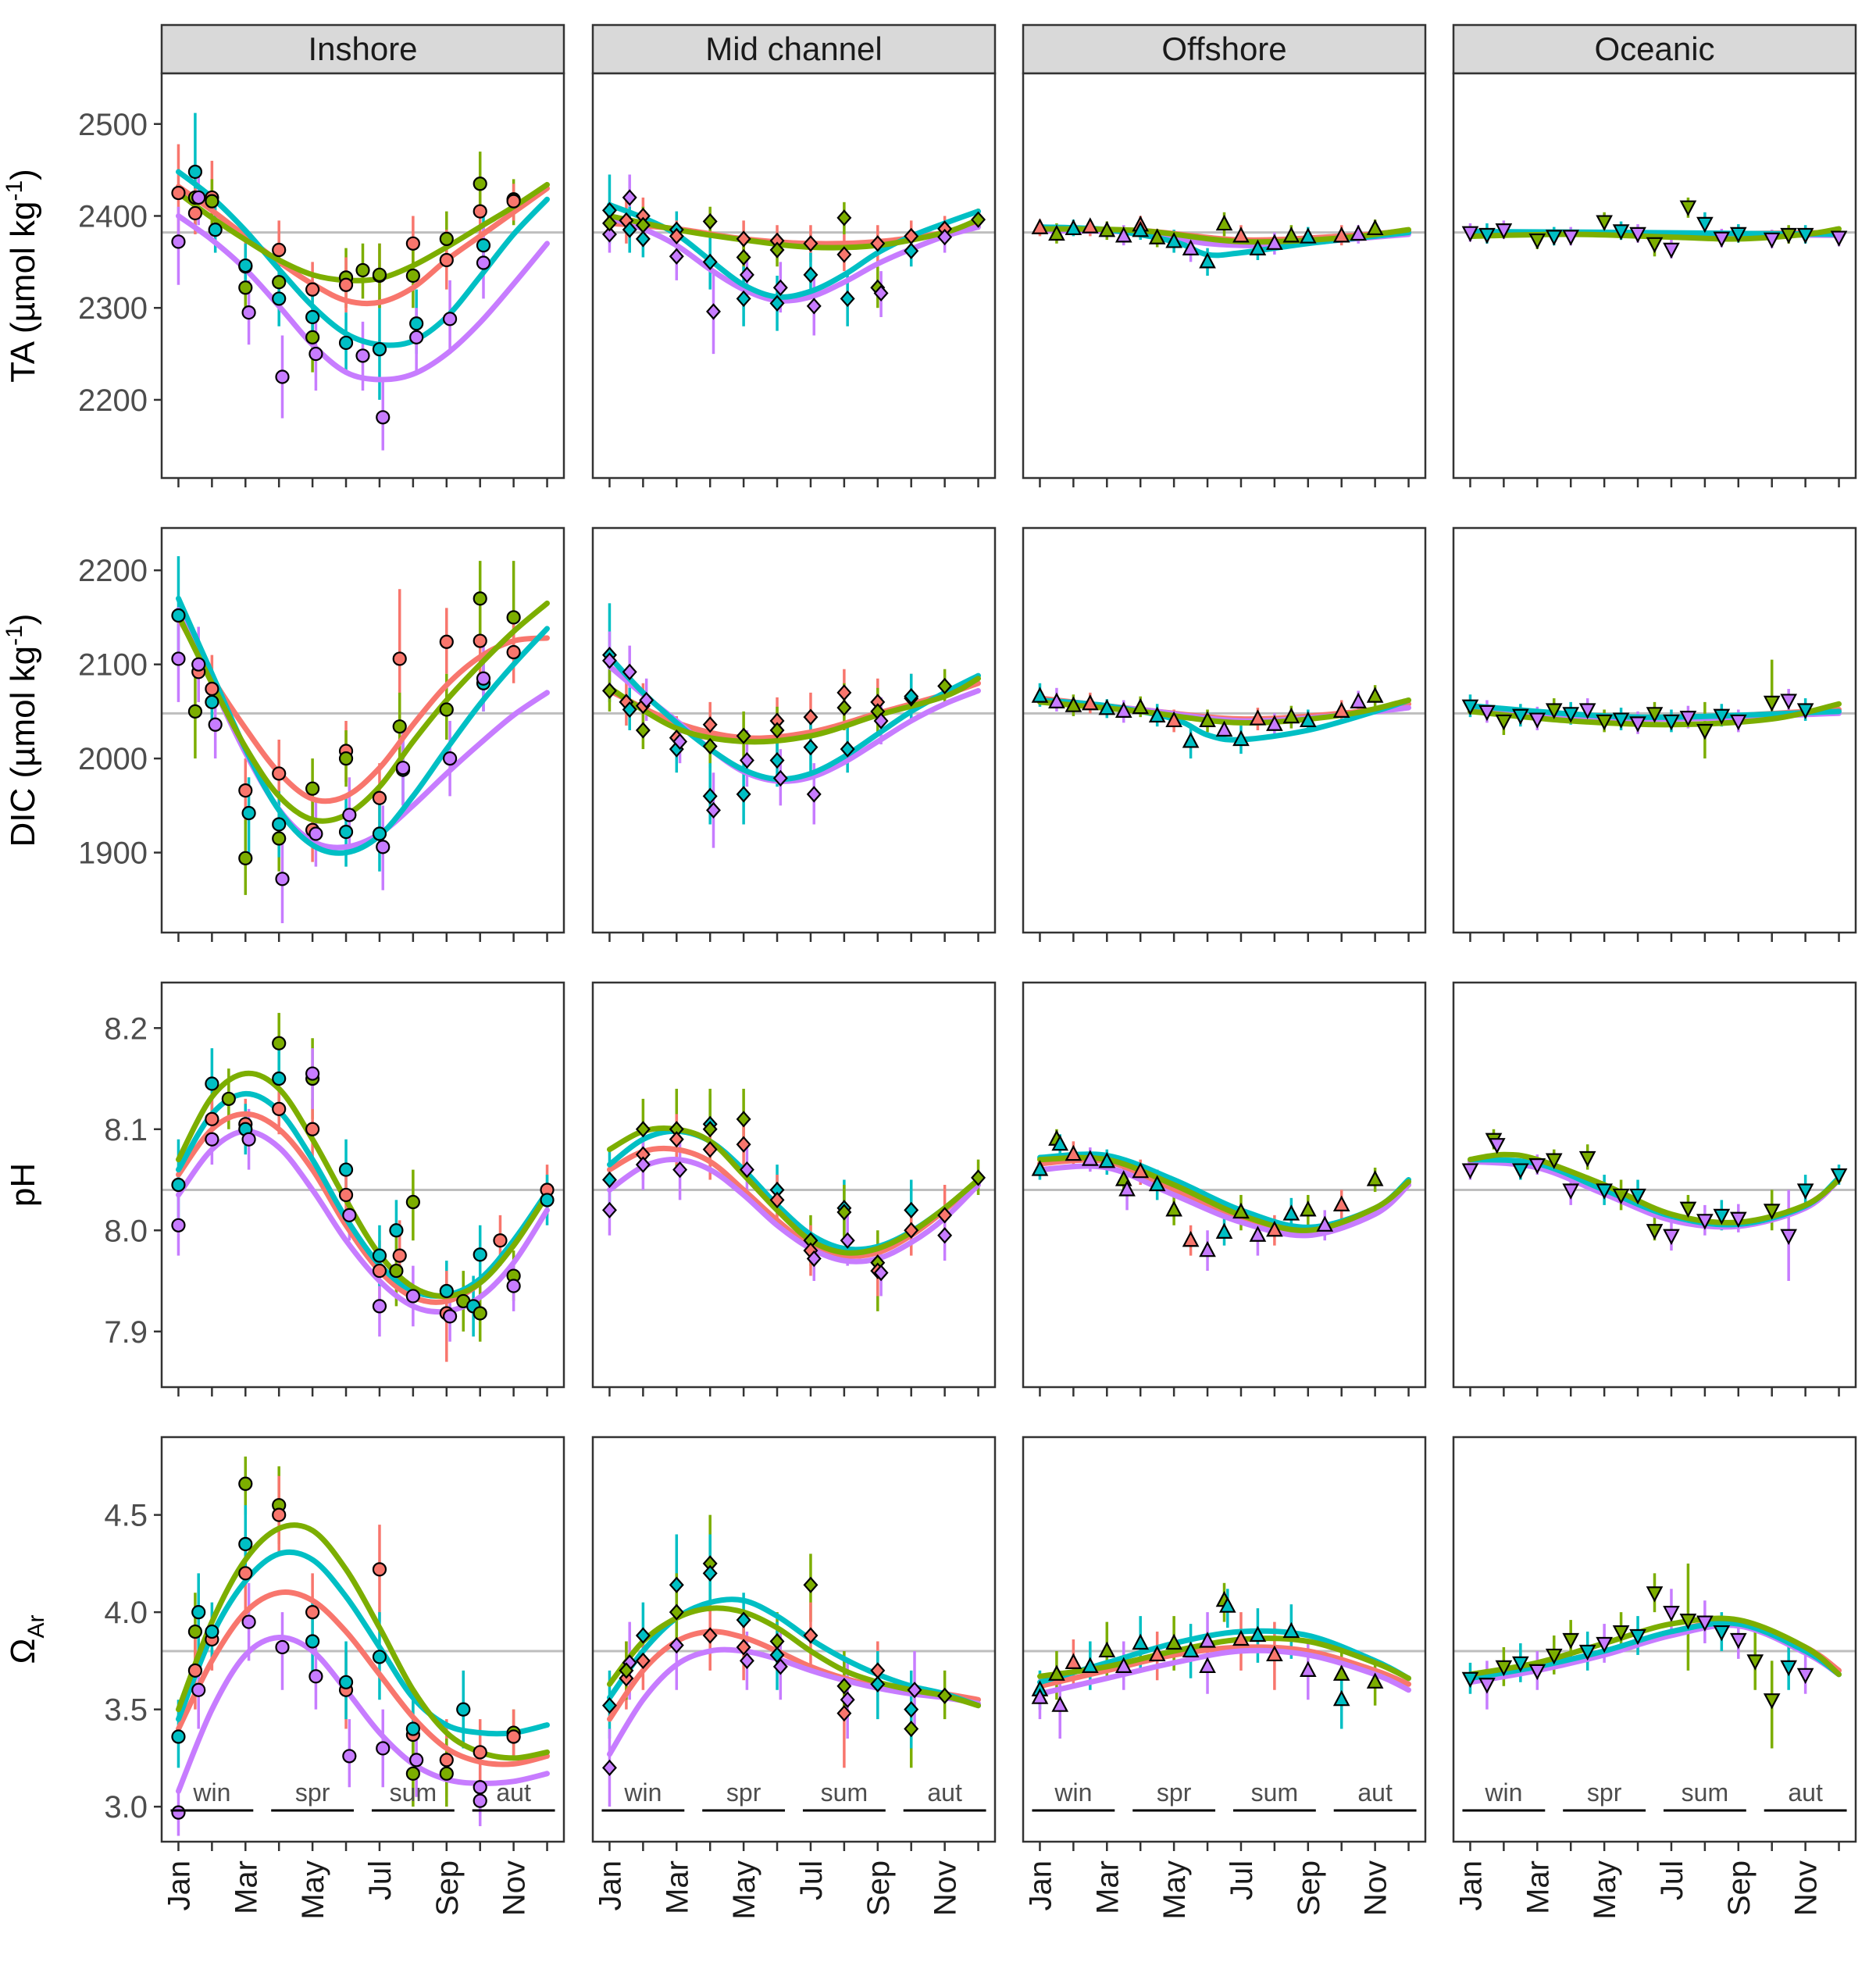  Describe the element at coordinates (126, 1613) in the screenshot. I see `y-tick-label: 4.0` at that location.